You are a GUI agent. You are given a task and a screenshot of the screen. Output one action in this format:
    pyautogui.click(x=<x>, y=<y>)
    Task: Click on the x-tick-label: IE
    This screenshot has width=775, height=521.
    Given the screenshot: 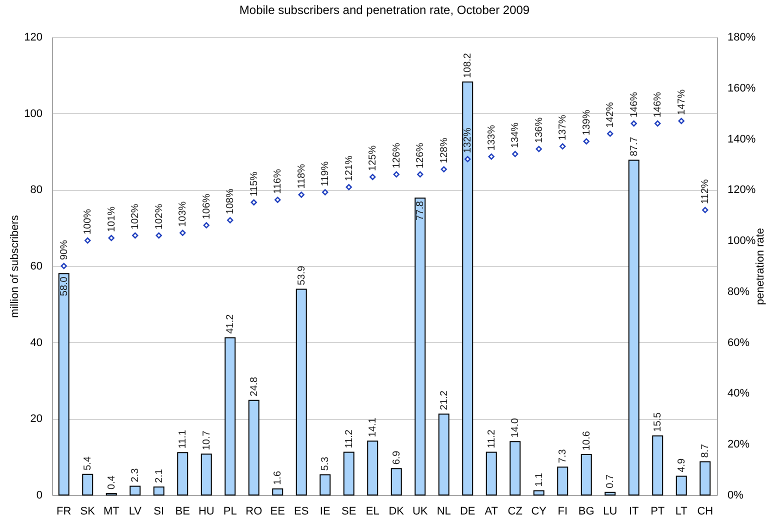 What is the action you would take?
    pyautogui.click(x=325, y=512)
    